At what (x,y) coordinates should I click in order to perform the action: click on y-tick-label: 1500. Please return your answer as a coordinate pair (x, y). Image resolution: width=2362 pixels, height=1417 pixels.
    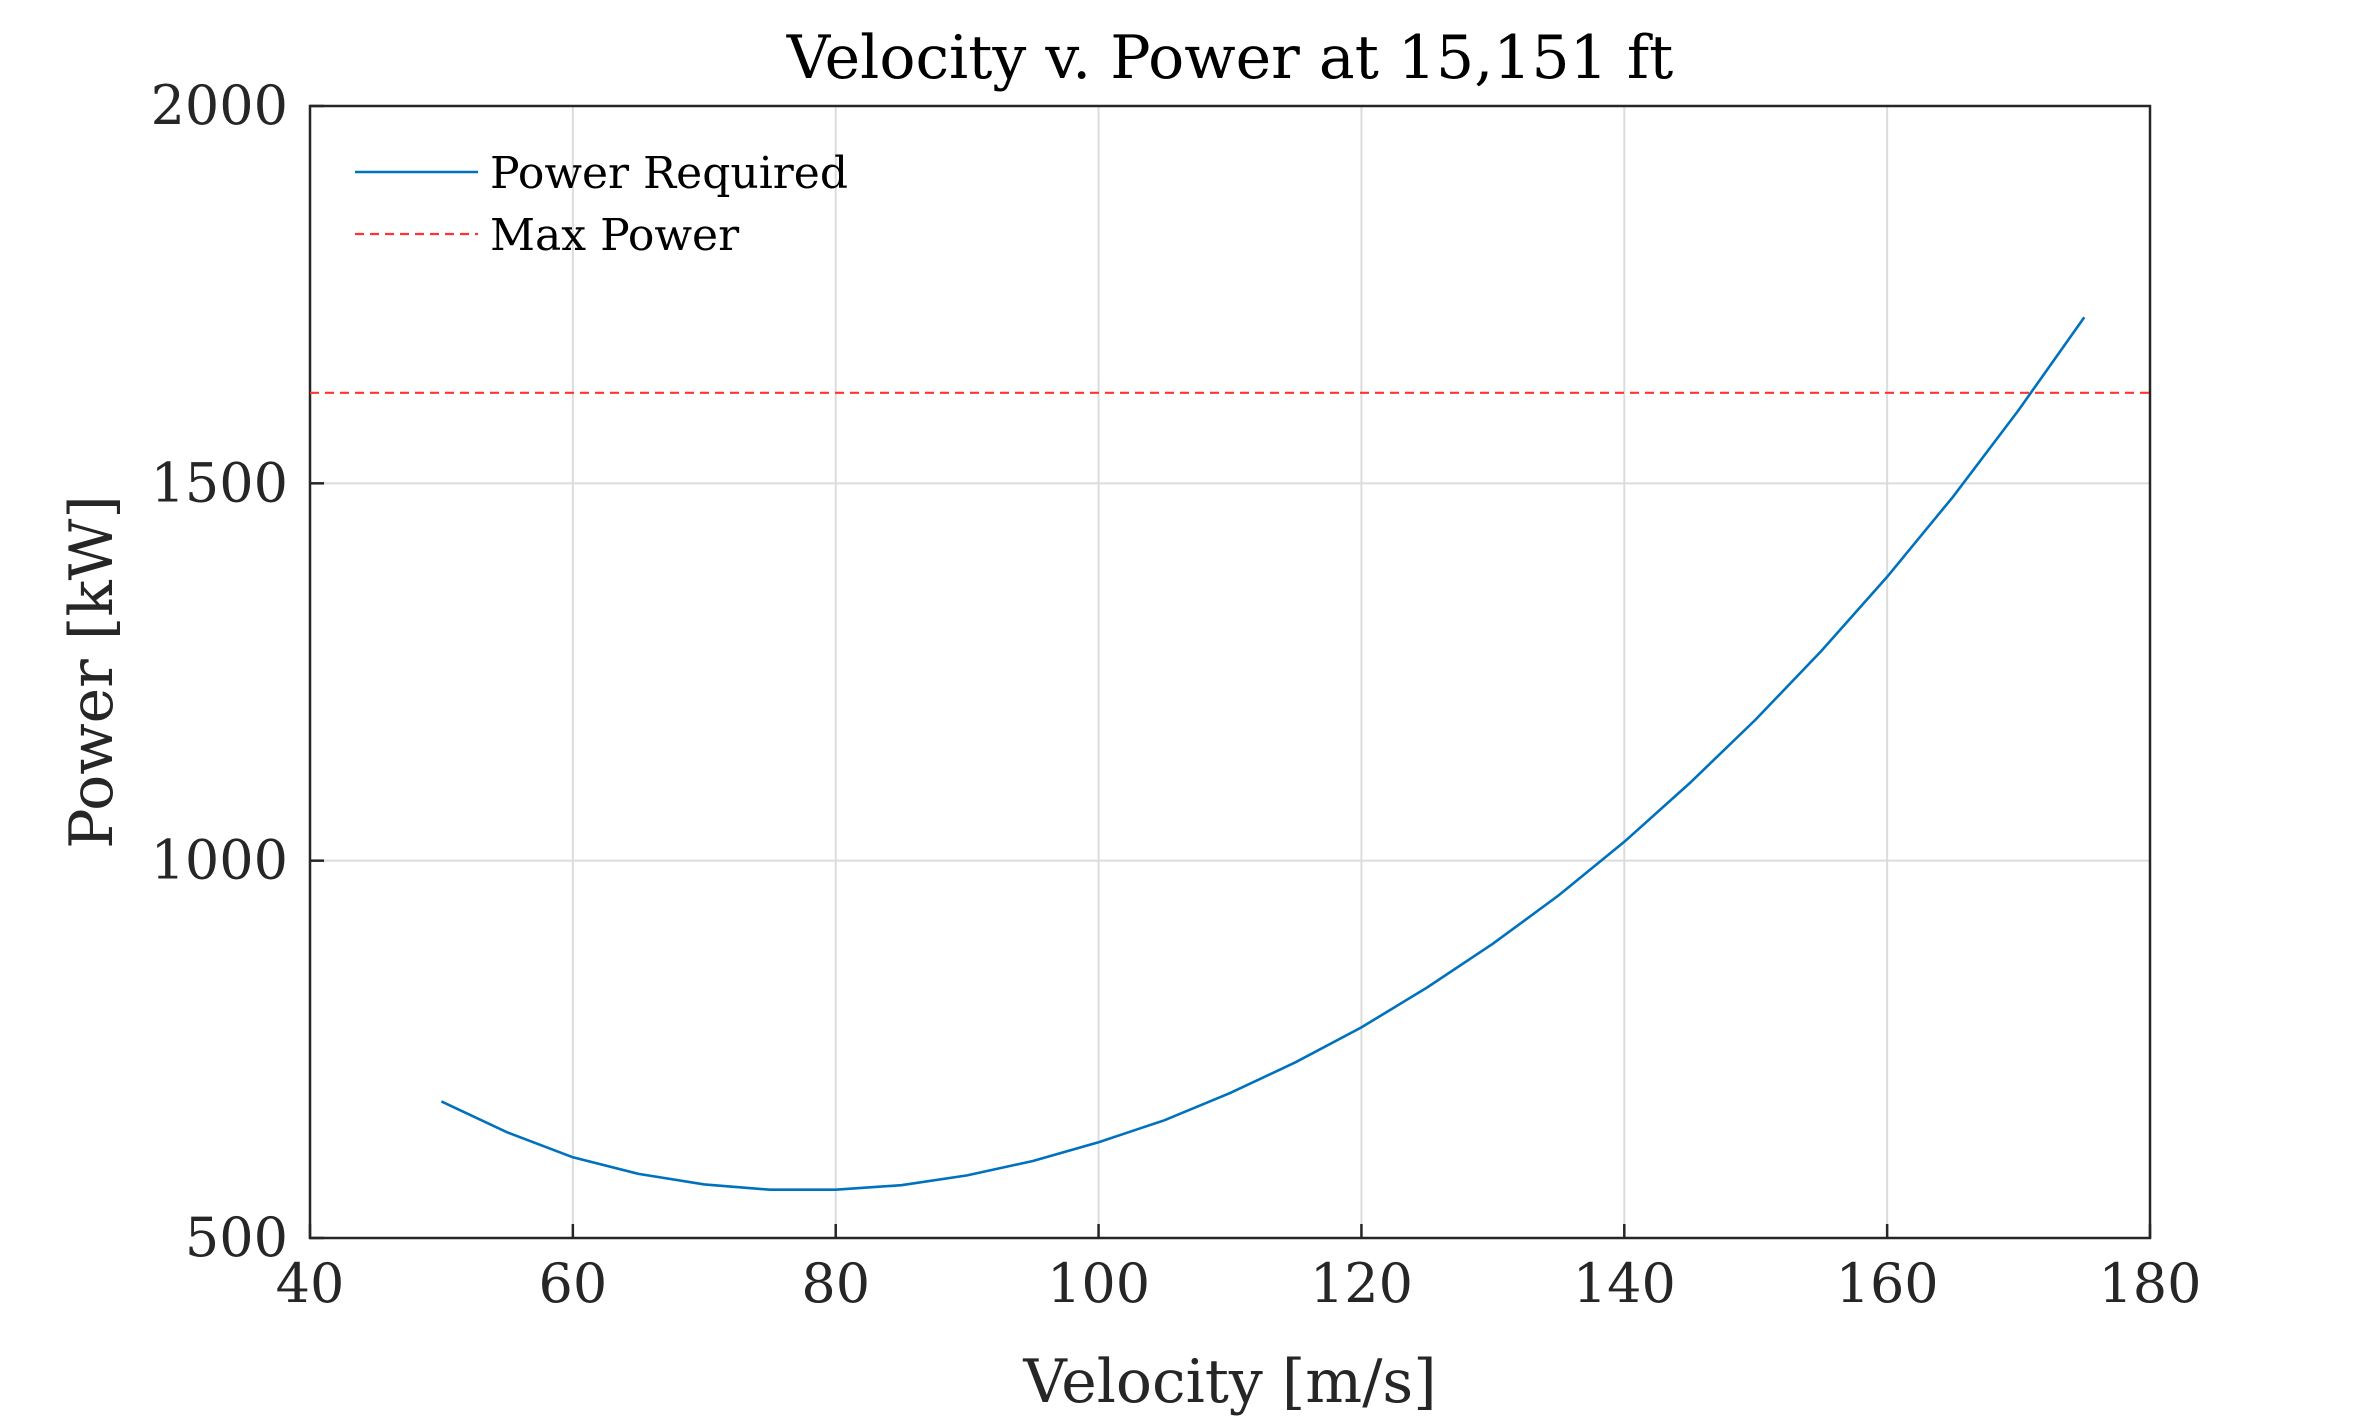
    Looking at the image, I should click on (219, 482).